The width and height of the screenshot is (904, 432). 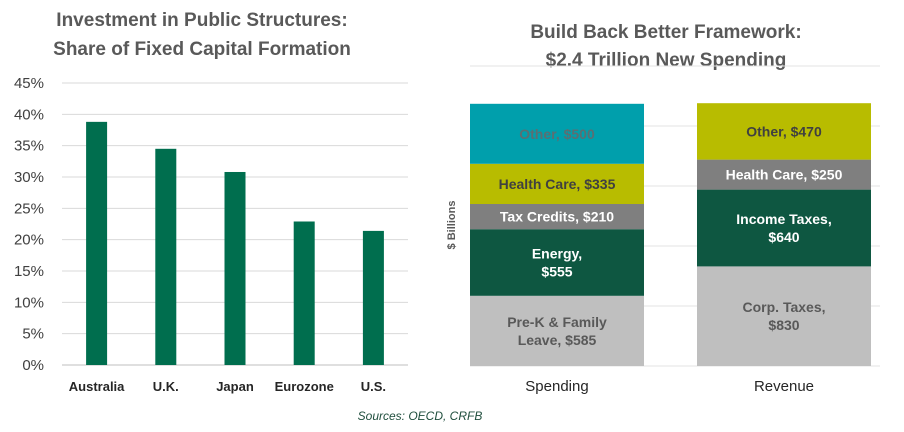 I want to click on stack-segment-label: Other, $500, so click(x=557, y=134).